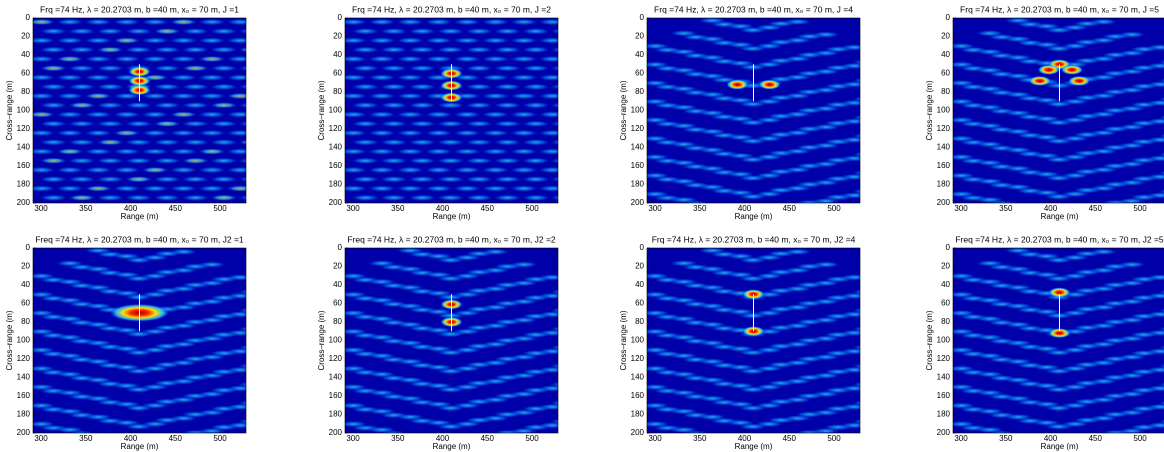 The image size is (1164, 452). What do you see at coordinates (944, 128) in the screenshot?
I see `y-tick-label: 120` at bounding box center [944, 128].